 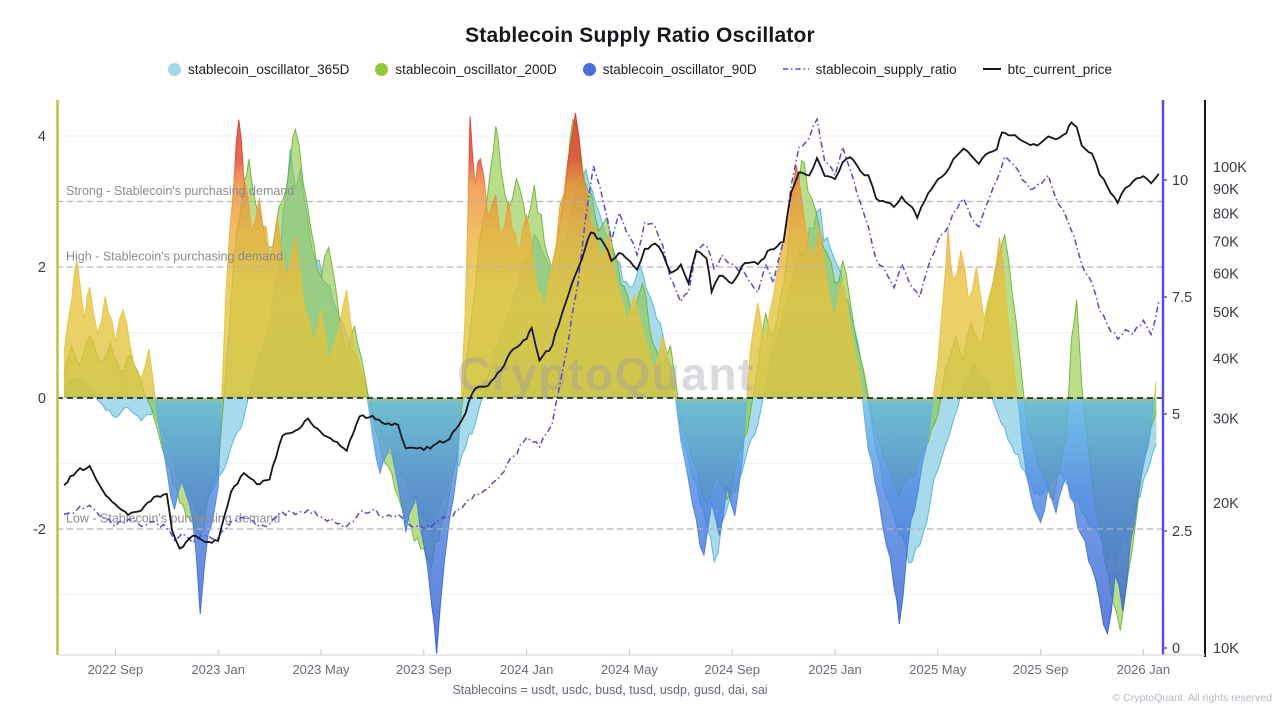 I want to click on x-axis-tick: 2025 May, so click(x=938, y=669).